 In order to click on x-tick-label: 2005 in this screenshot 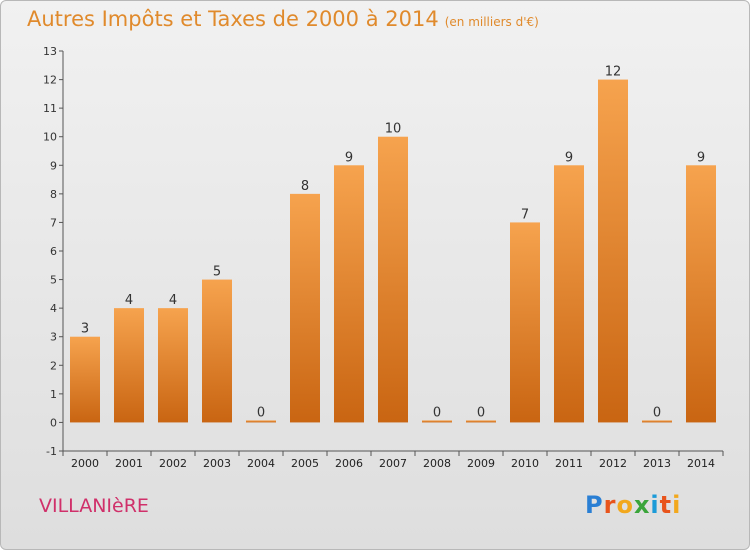, I will do `click(305, 463)`.